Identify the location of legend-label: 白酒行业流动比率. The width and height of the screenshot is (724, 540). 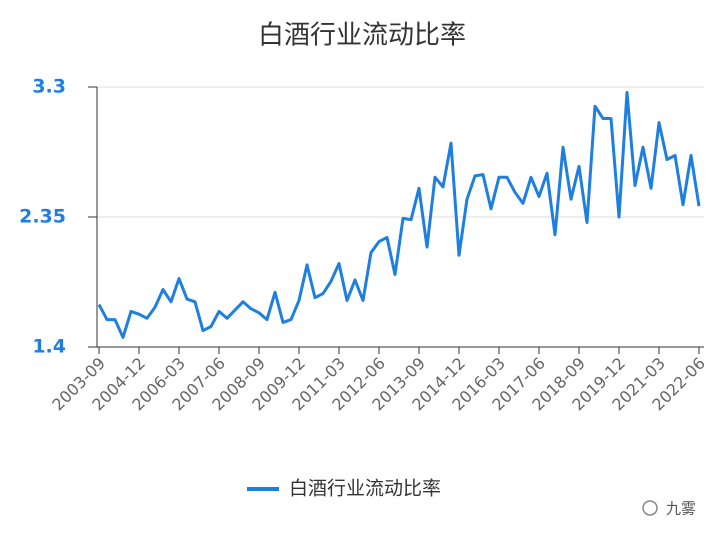
(365, 489).